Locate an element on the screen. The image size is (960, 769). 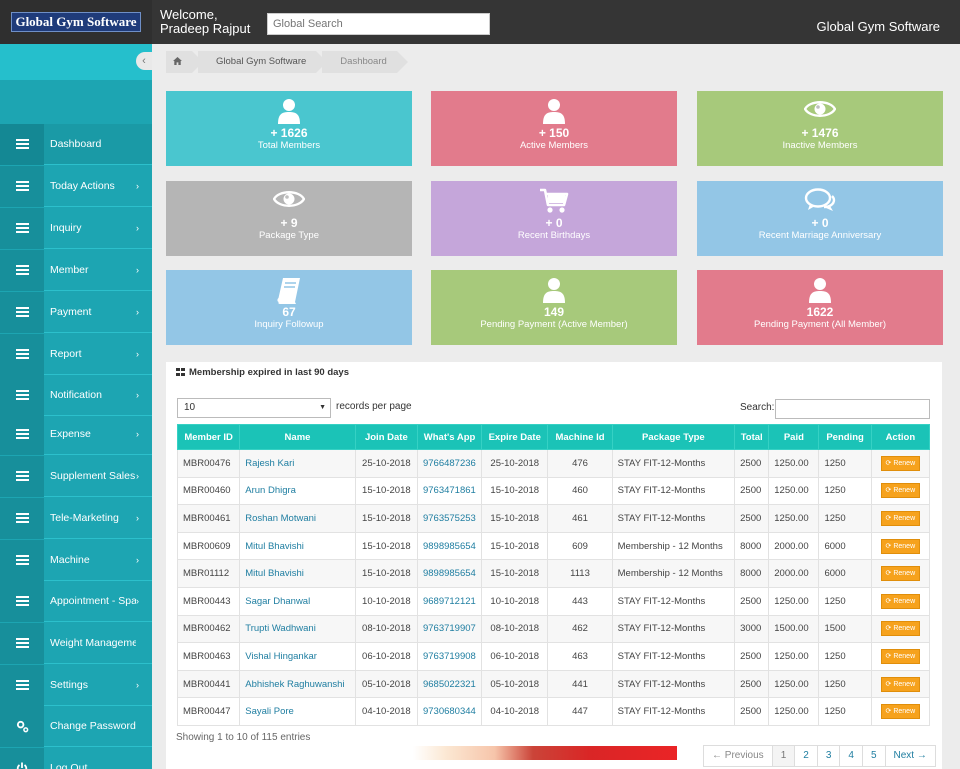
sidebar-item-appointment-spa: Appointment - Spa › is located at coordinates (76, 601).